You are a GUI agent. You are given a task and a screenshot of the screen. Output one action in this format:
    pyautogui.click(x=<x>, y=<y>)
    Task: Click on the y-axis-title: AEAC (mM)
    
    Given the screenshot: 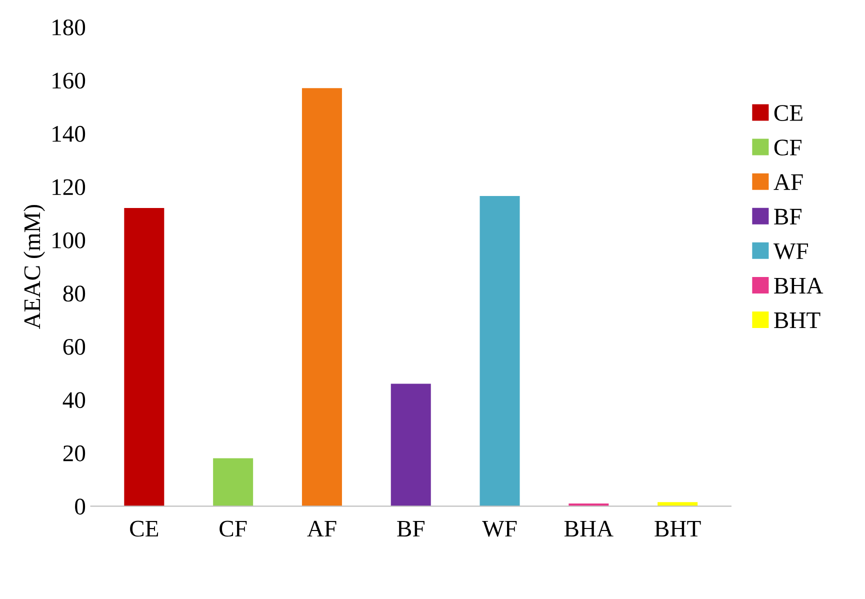 What is the action you would take?
    pyautogui.click(x=34, y=266)
    